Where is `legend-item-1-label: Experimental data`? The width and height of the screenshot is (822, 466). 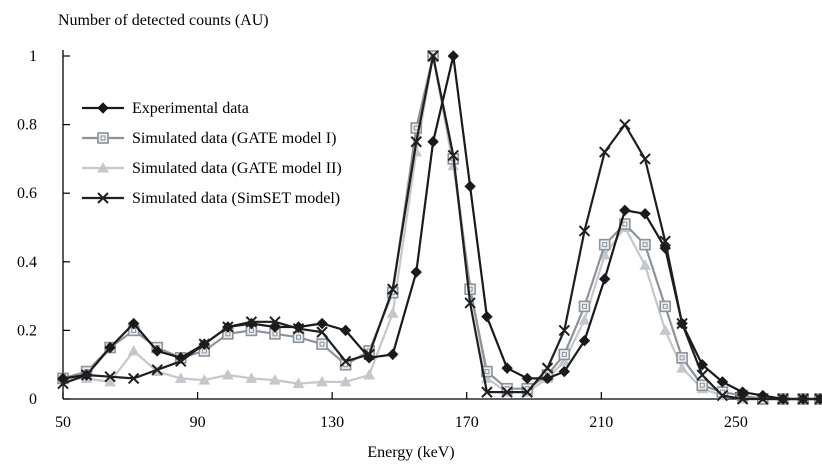 legend-item-1-label: Experimental data is located at coordinates (190, 108).